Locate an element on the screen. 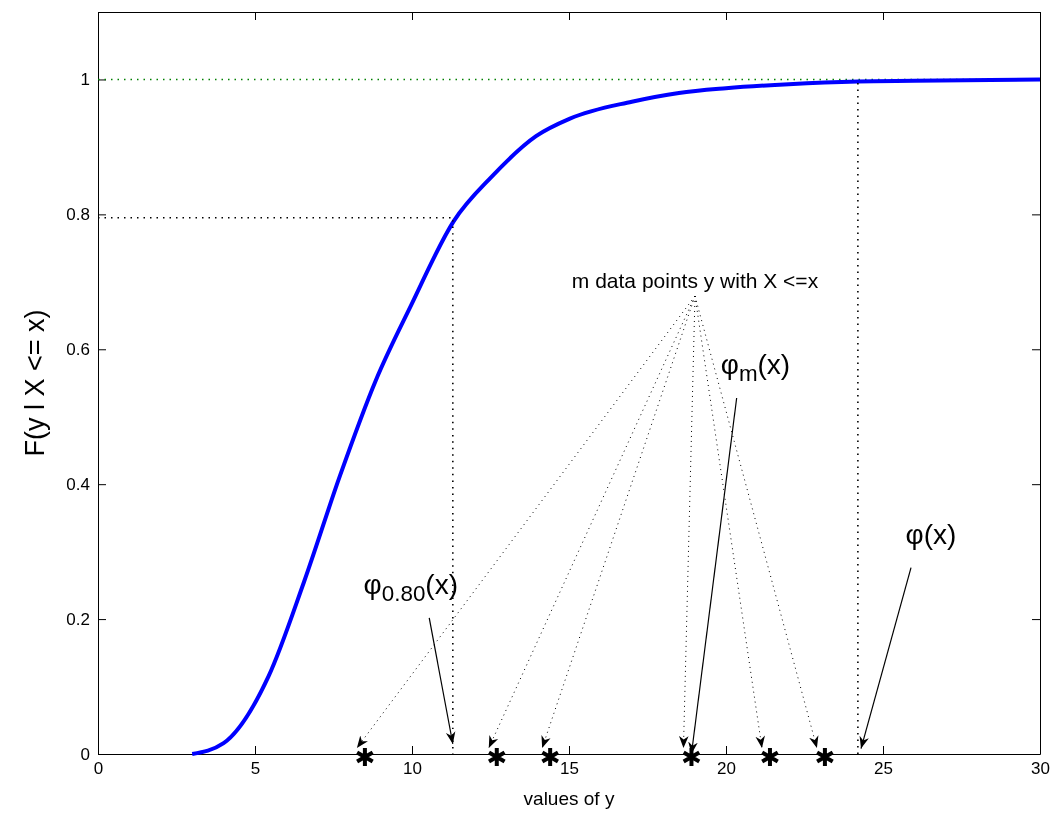  y-tick-label: 0.2 is located at coordinates (78, 620).